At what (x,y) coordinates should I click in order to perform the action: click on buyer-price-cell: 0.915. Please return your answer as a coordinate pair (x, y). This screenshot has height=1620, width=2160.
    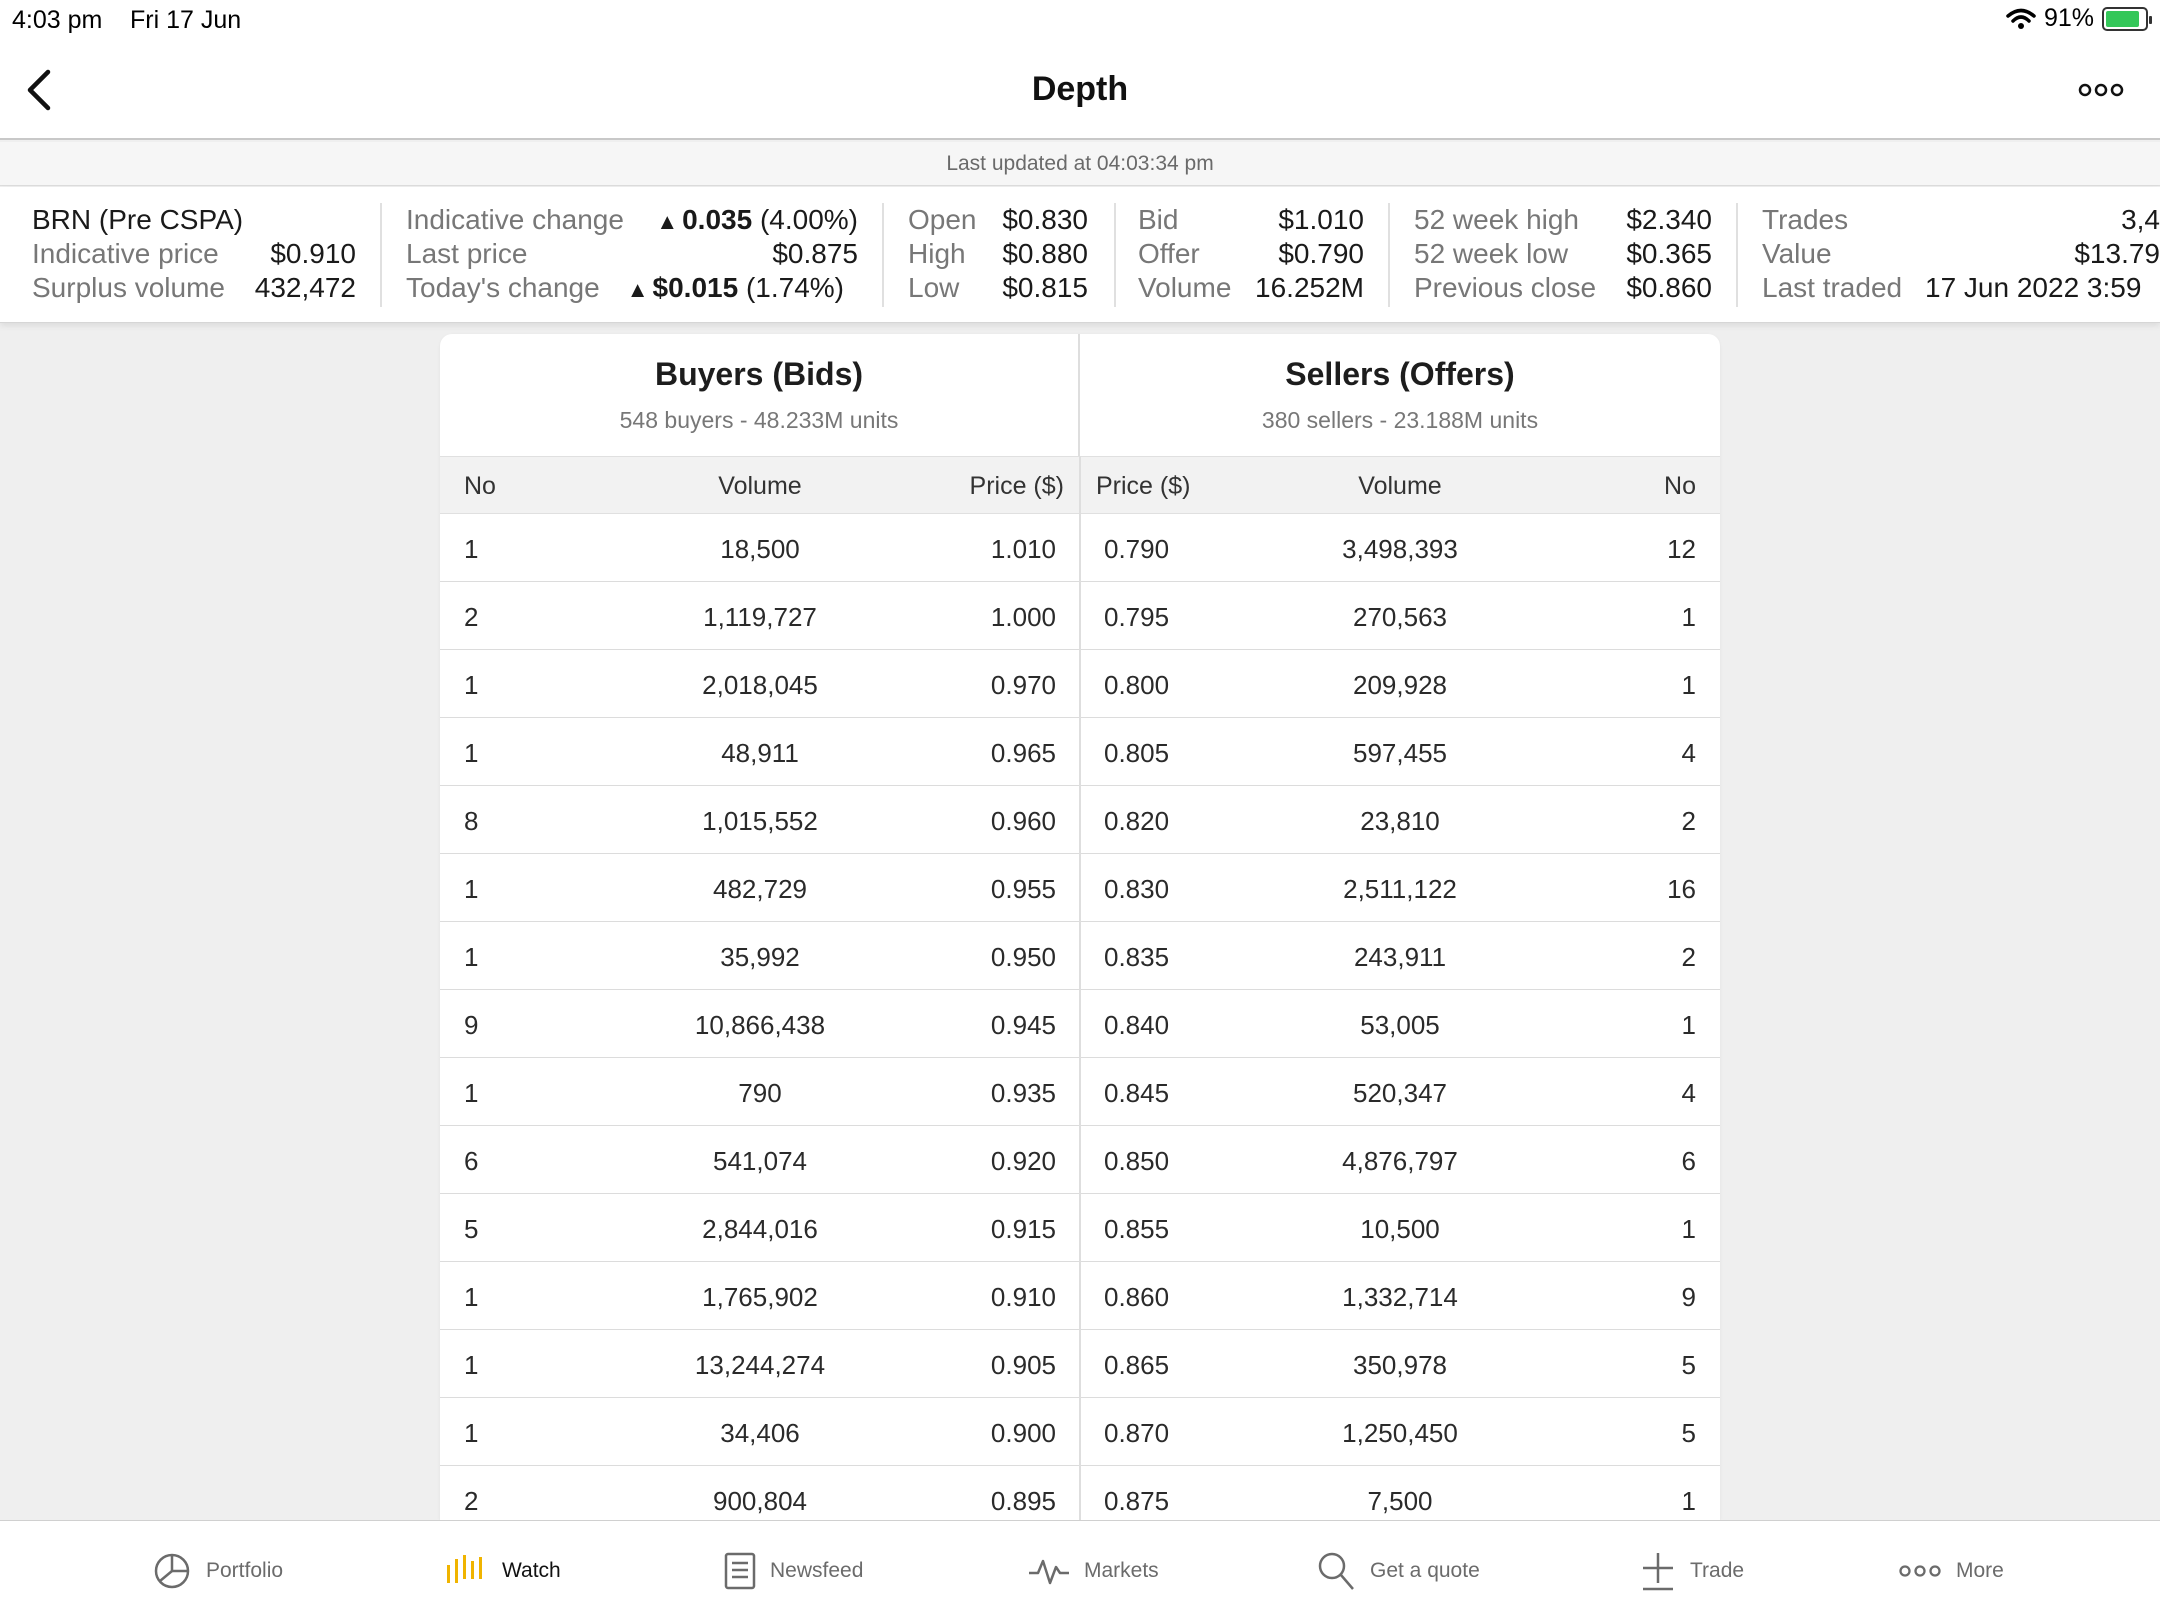
    Looking at the image, I should click on (1023, 1229).